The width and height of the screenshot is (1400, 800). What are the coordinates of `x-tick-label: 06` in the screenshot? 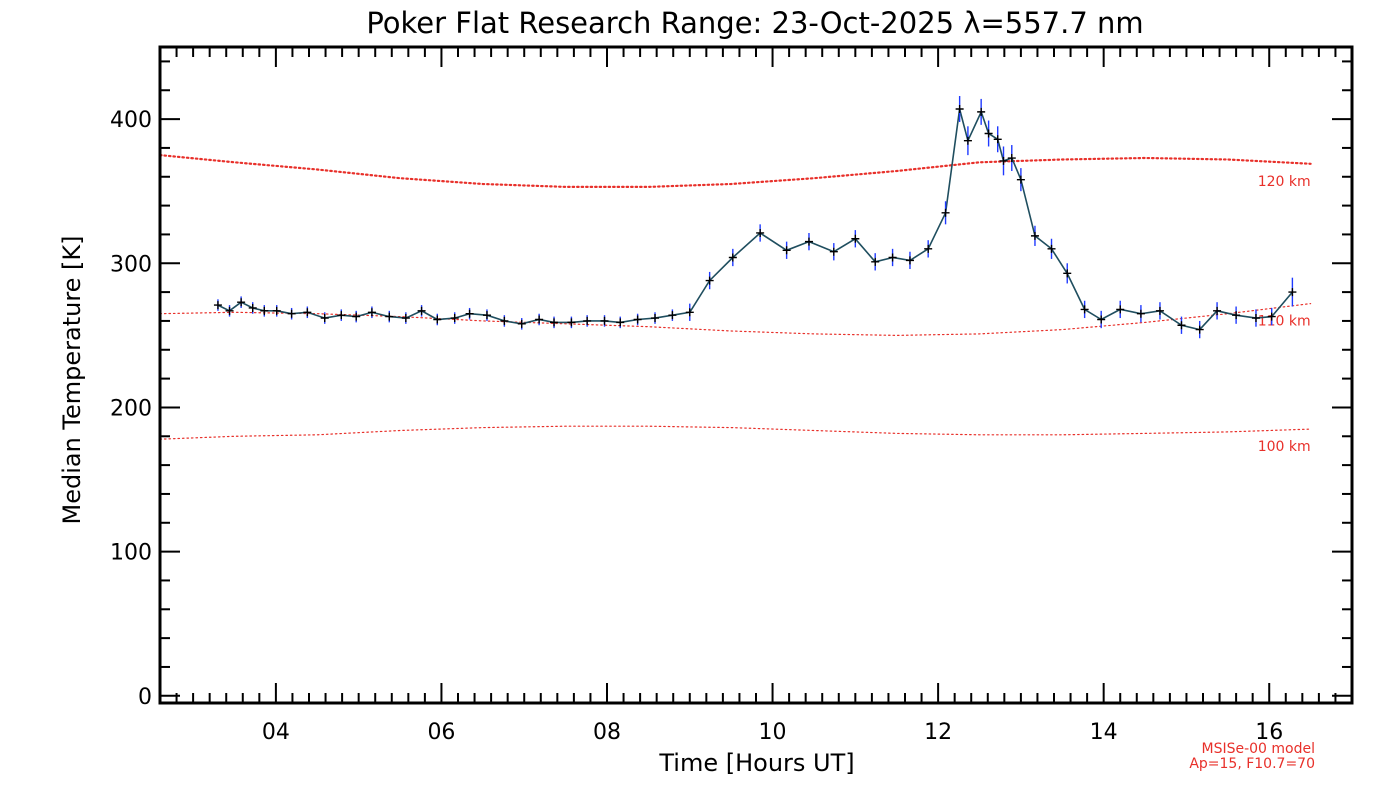 It's located at (441, 732).